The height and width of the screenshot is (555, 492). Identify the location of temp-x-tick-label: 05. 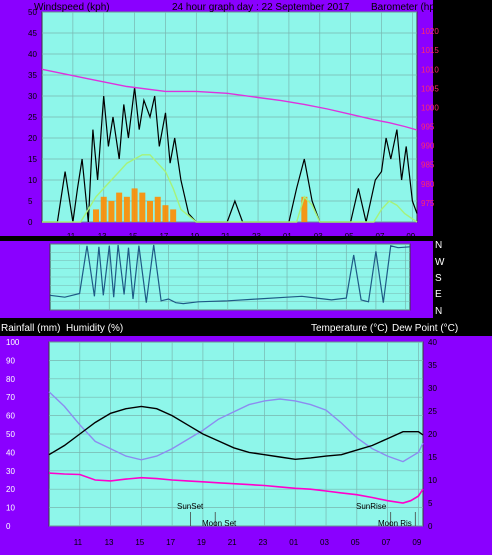
(355, 542).